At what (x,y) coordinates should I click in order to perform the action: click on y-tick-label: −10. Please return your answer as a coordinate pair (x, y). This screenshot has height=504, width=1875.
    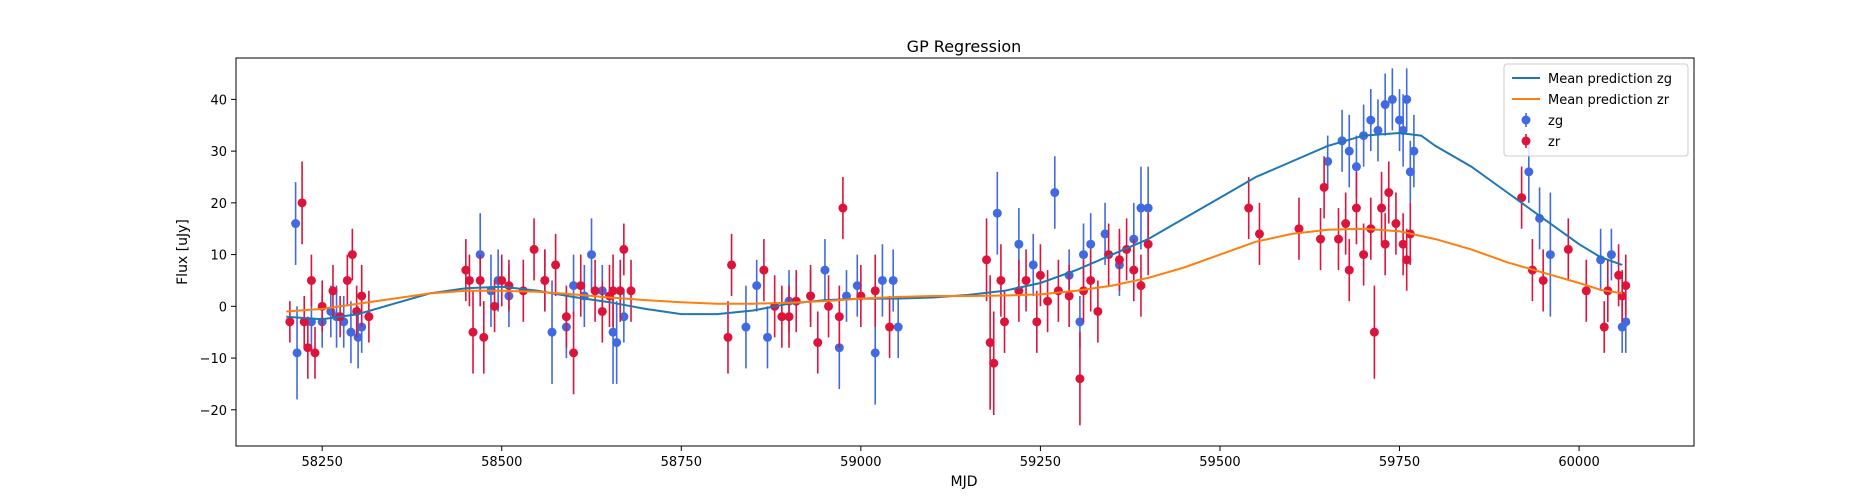
    Looking at the image, I should click on (213, 359).